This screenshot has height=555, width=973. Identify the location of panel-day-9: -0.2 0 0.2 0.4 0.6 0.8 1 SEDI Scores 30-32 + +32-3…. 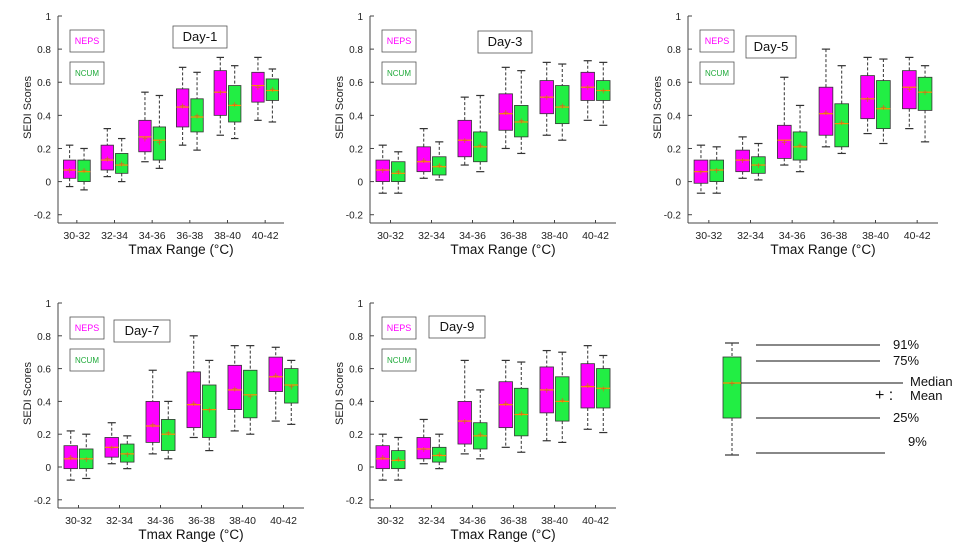
(475, 420).